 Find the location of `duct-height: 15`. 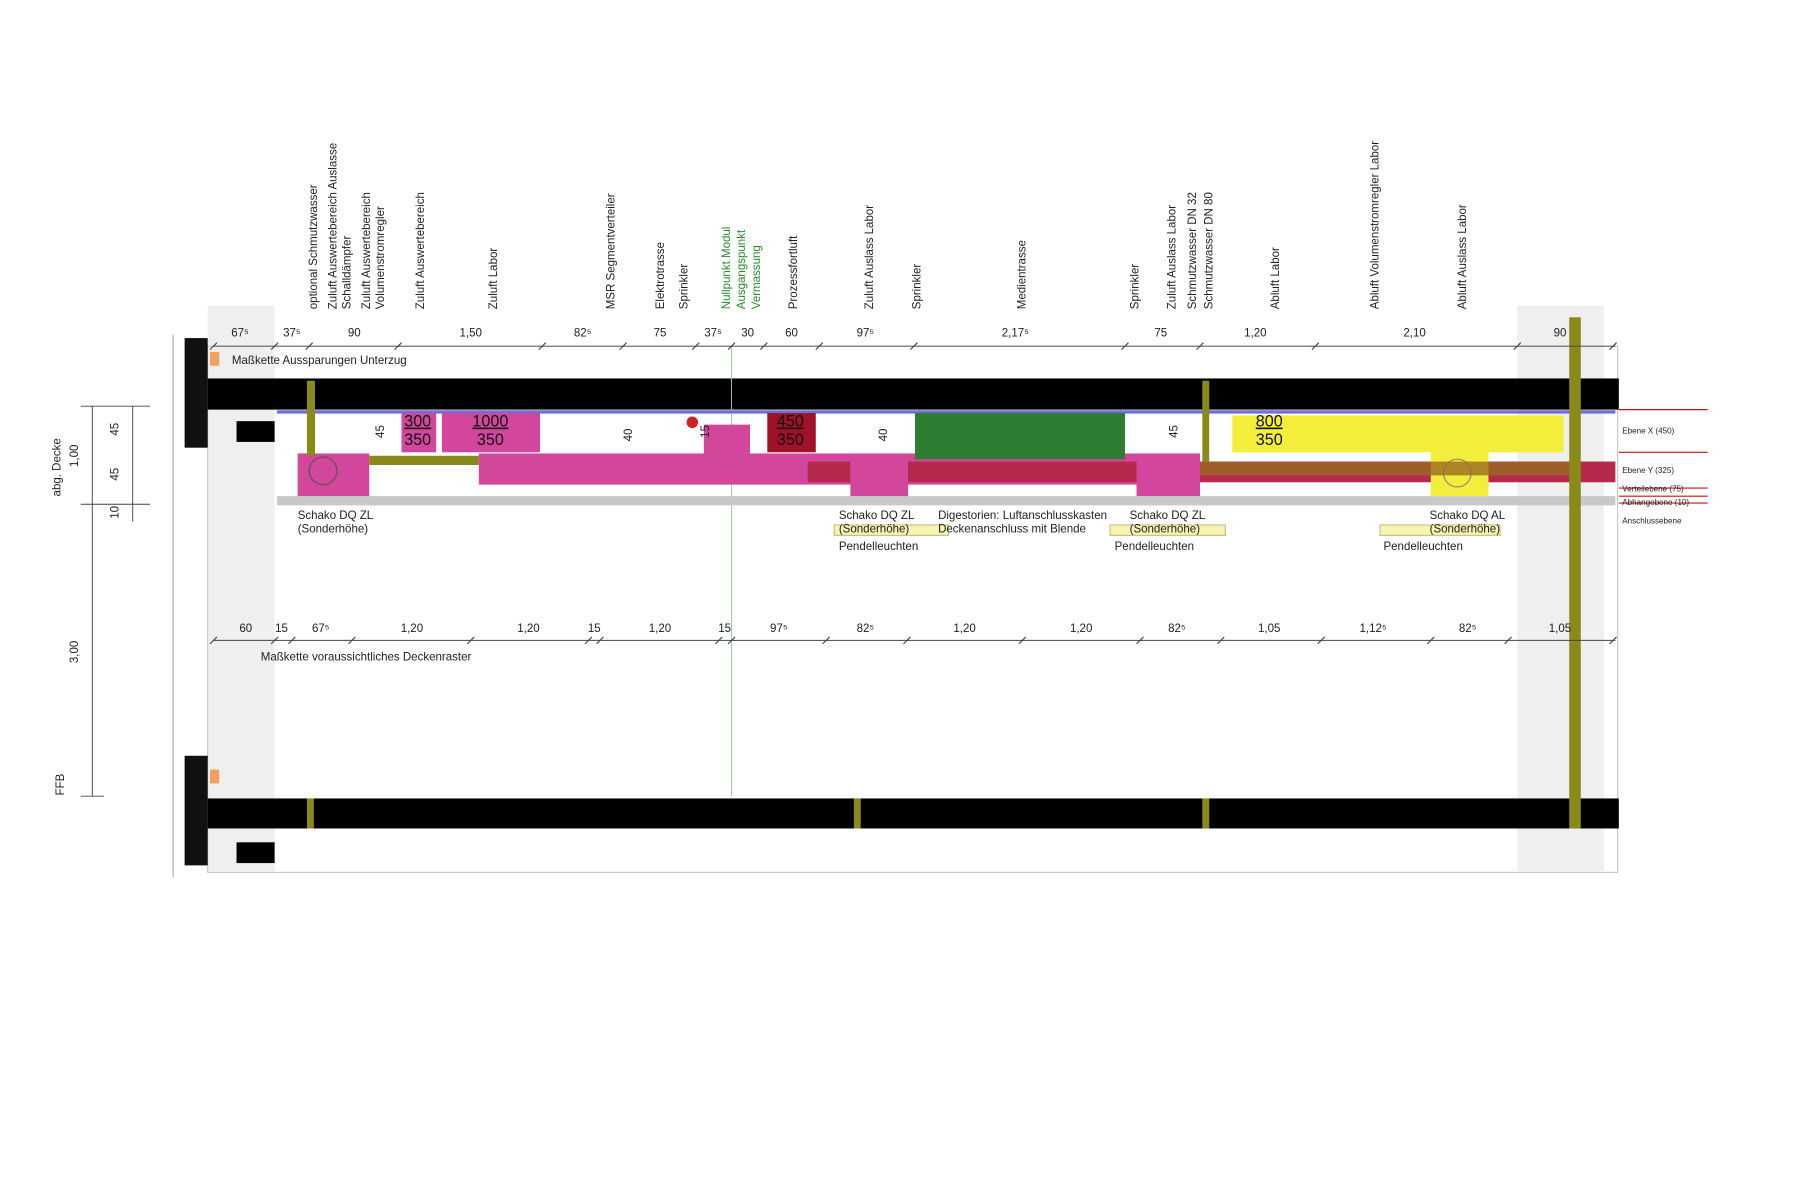

duct-height: 15 is located at coordinates (706, 431).